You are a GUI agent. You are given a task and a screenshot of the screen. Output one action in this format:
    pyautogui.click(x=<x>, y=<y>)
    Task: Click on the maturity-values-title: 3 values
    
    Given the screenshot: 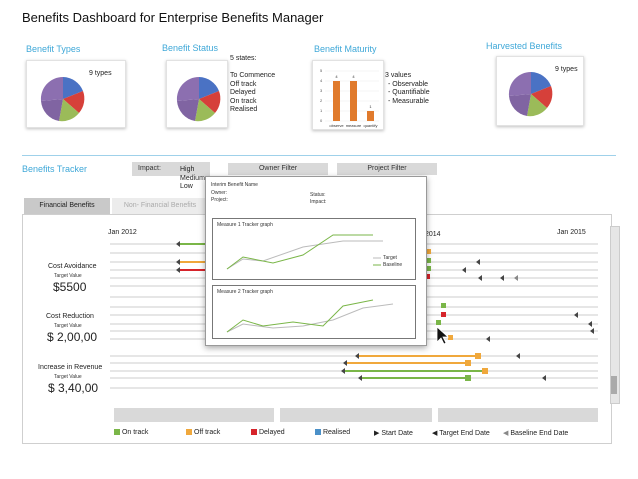 What is the action you would take?
    pyautogui.click(x=398, y=75)
    